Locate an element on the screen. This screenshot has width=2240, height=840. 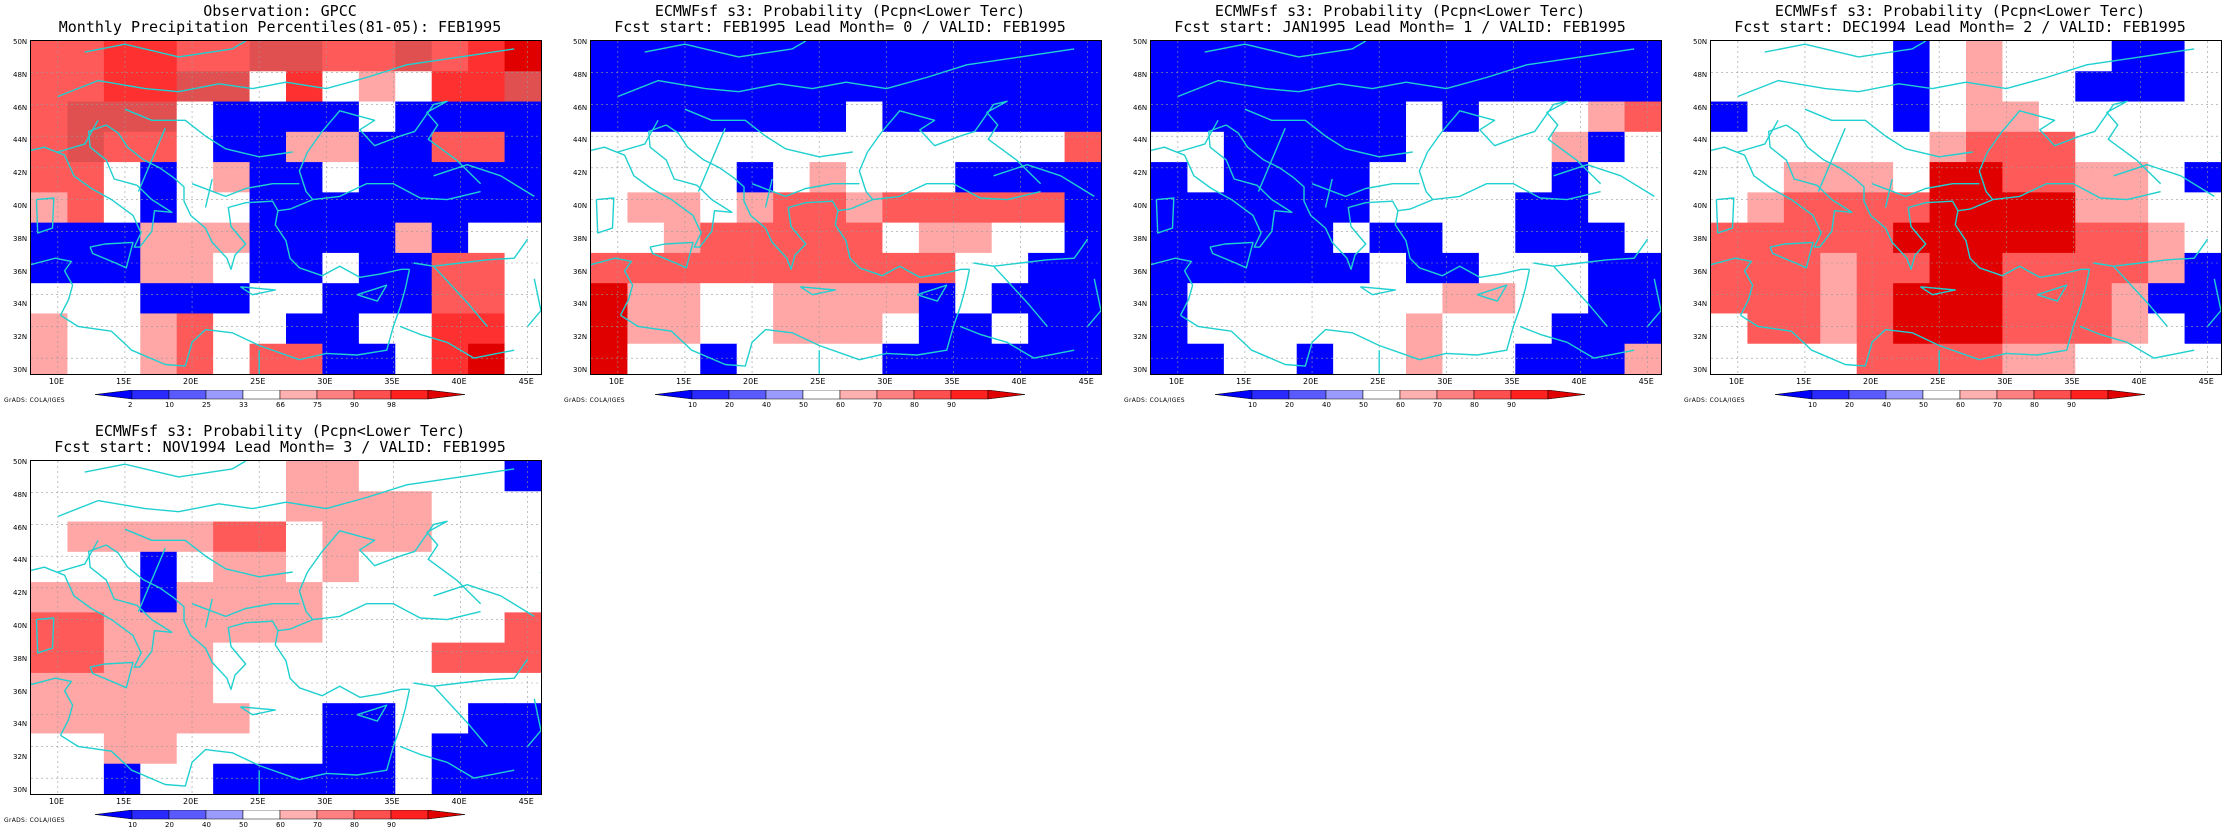
lat-tick-label: 32N is located at coordinates (1140, 337).